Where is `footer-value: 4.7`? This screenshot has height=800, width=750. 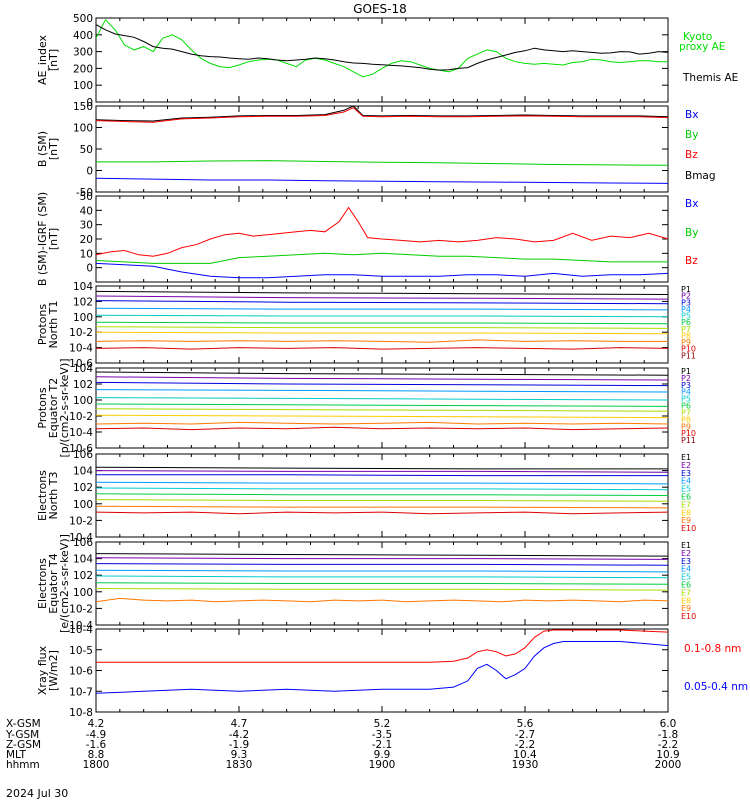 footer-value: 4.7 is located at coordinates (239, 724).